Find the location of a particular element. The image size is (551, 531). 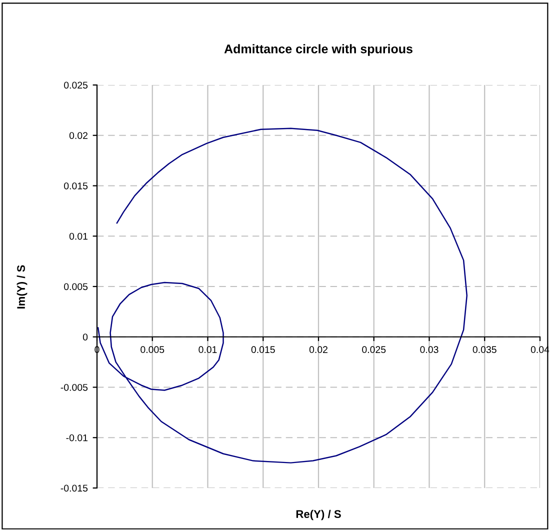

y-tick-label: 0.02 is located at coordinates (78, 135).